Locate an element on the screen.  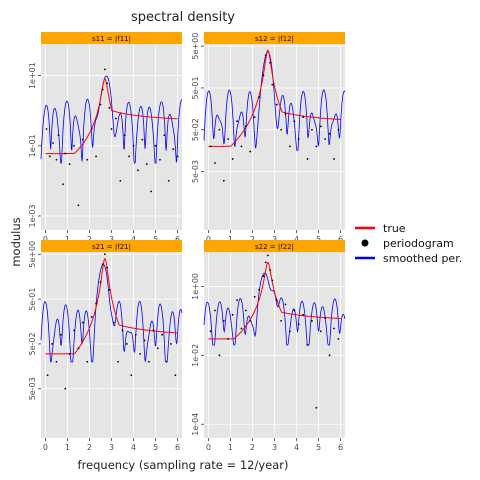
legend-key-point is located at coordinates (365, 243).